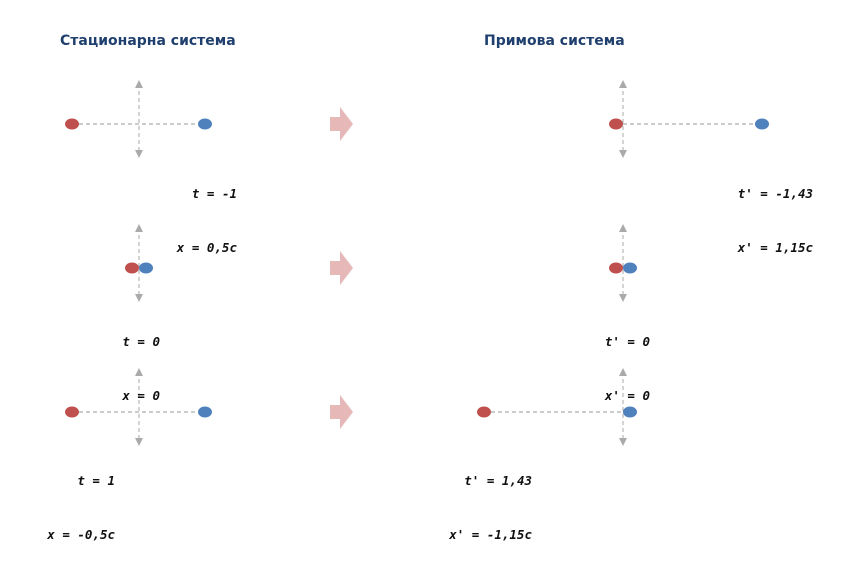  What do you see at coordinates (775, 193) in the screenshot?
I see `time-value: t' = -1,43` at bounding box center [775, 193].